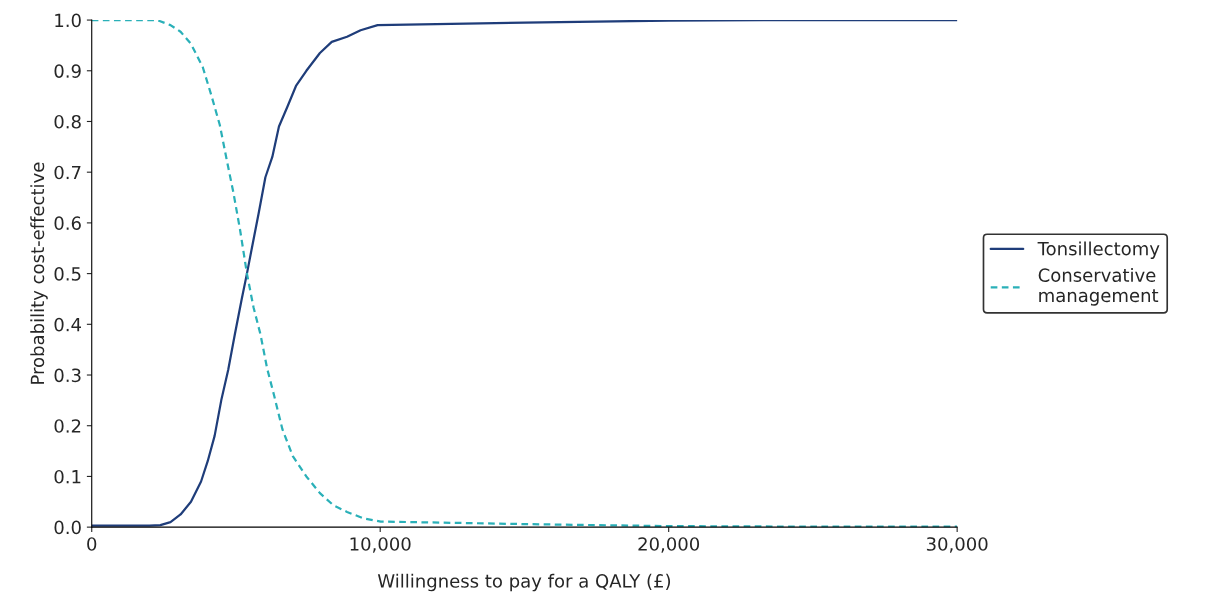 The image size is (1207, 608). What do you see at coordinates (39, 273) in the screenshot?
I see `y-axis-title: Probability cost-effective` at bounding box center [39, 273].